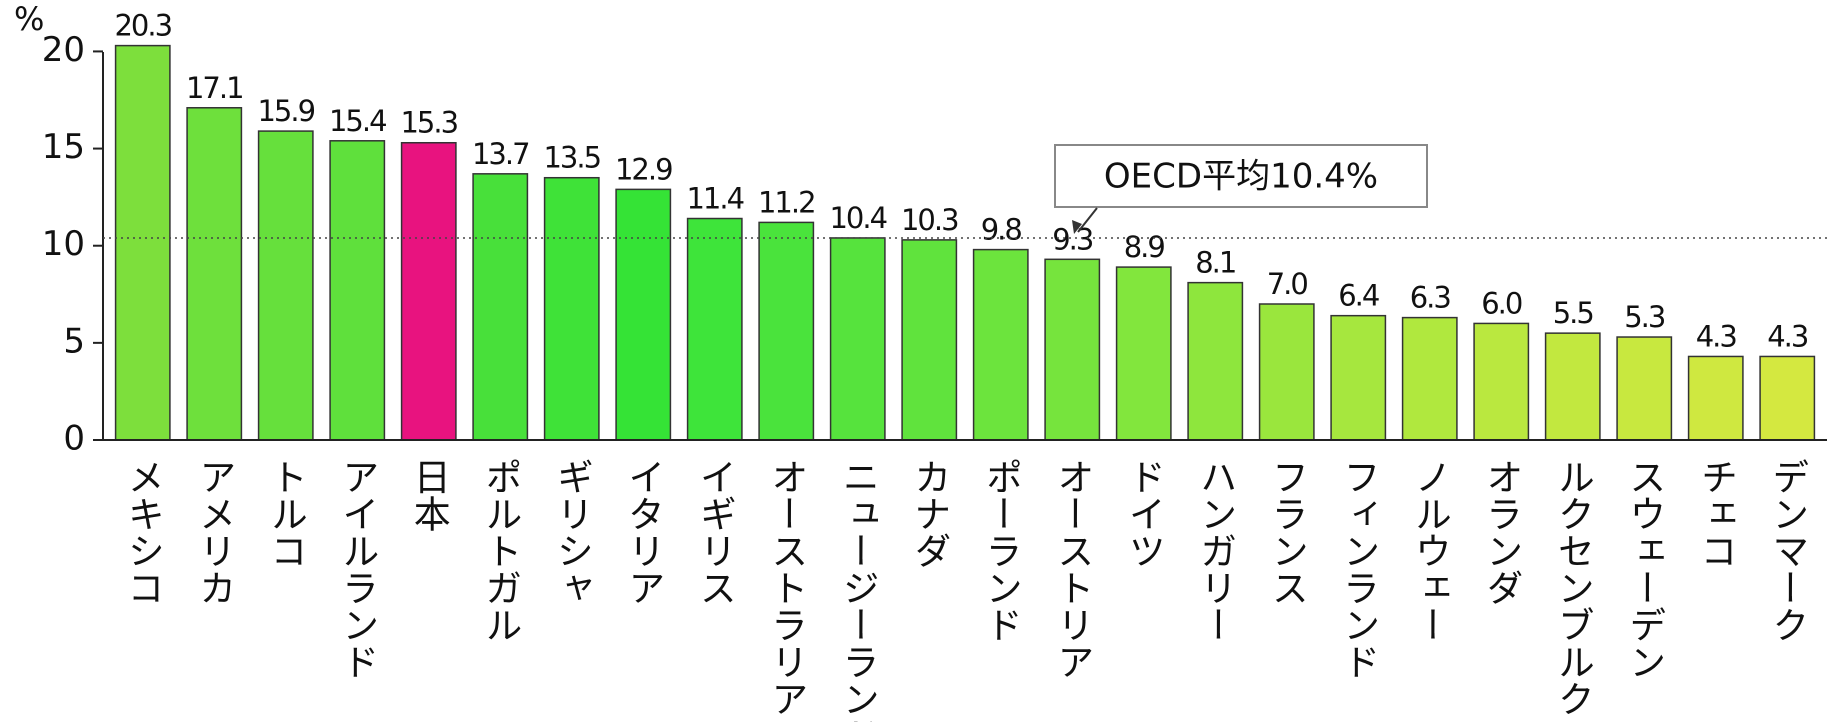 Image resolution: width=1836 pixels, height=722 pixels. Describe the element at coordinates (643, 532) in the screenshot. I see `x-tick-label: イタリア` at that location.